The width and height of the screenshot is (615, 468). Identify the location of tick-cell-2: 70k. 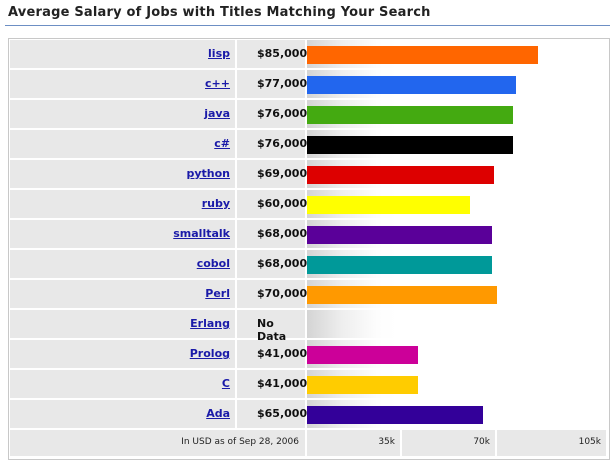
(448, 443).